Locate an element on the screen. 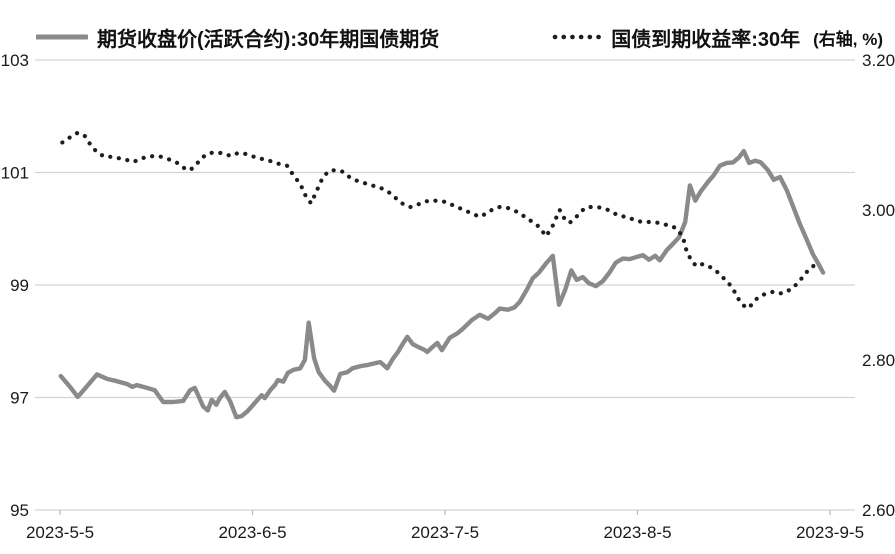 The height and width of the screenshot is (554, 895). chart-legend: 期货收盘价(活跃合约):30年期国债期货 国债到期收益率:30年 (右轴, %) is located at coordinates (459, 37).